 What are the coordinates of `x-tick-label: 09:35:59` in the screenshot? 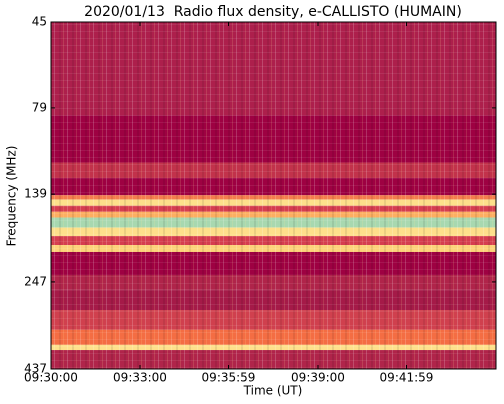 It's located at (229, 378).